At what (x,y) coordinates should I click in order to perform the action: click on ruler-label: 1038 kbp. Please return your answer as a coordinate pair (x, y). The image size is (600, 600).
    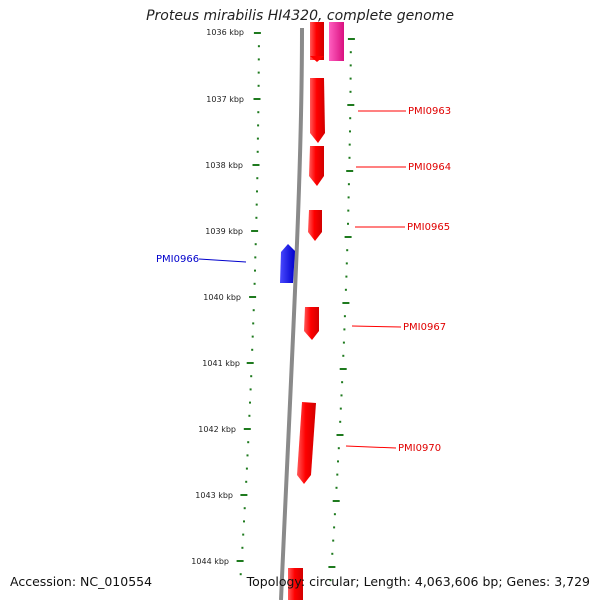
    Looking at the image, I should click on (224, 165).